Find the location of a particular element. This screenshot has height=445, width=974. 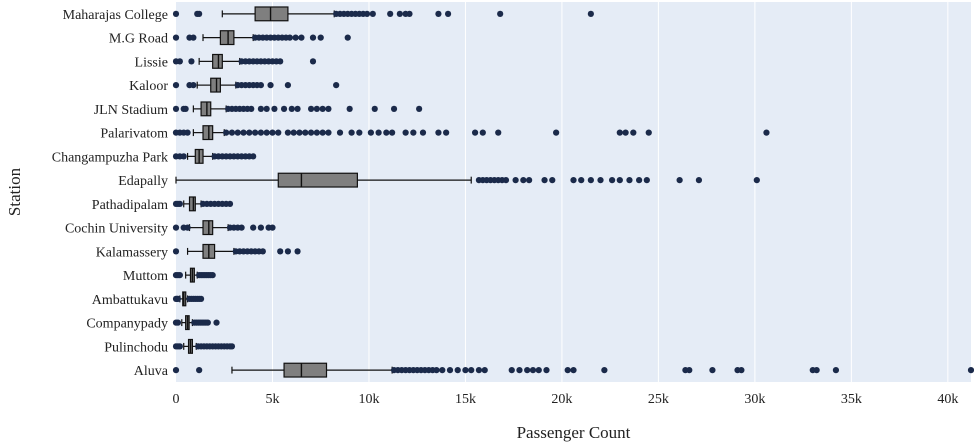

box-muttom is located at coordinates (194, 275).